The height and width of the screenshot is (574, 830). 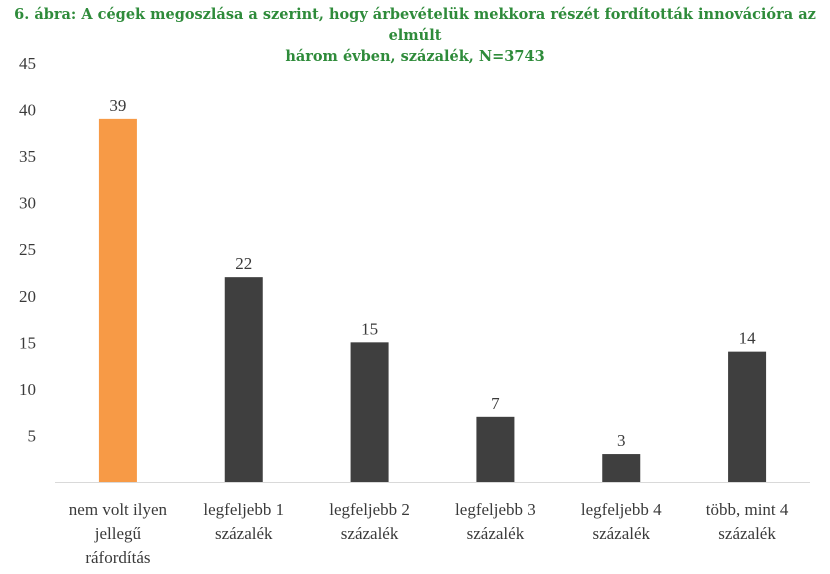 I want to click on category-label: legfeljebb 4, so click(x=621, y=509).